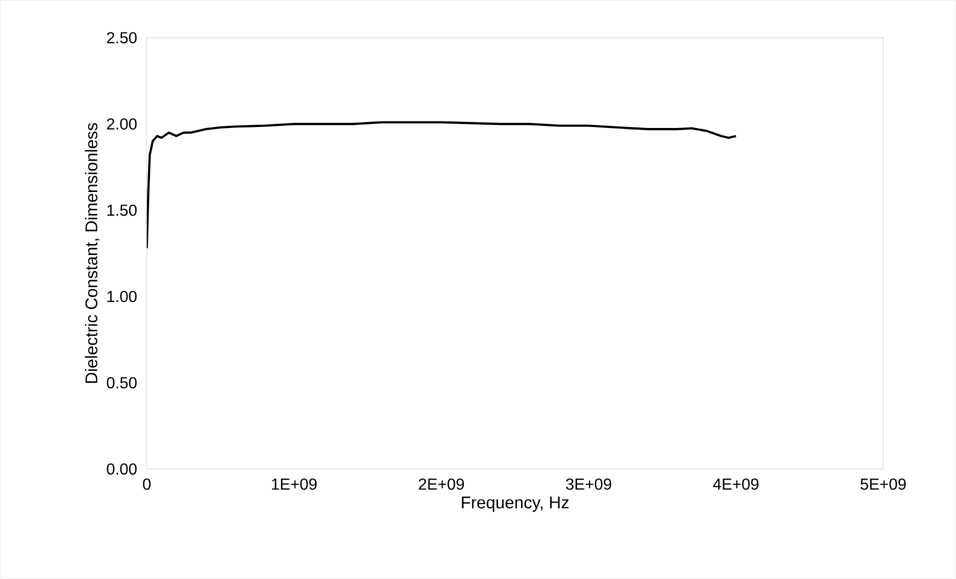 The width and height of the screenshot is (956, 579). Describe the element at coordinates (122, 124) in the screenshot. I see `y-tick-label: 2.00` at that location.